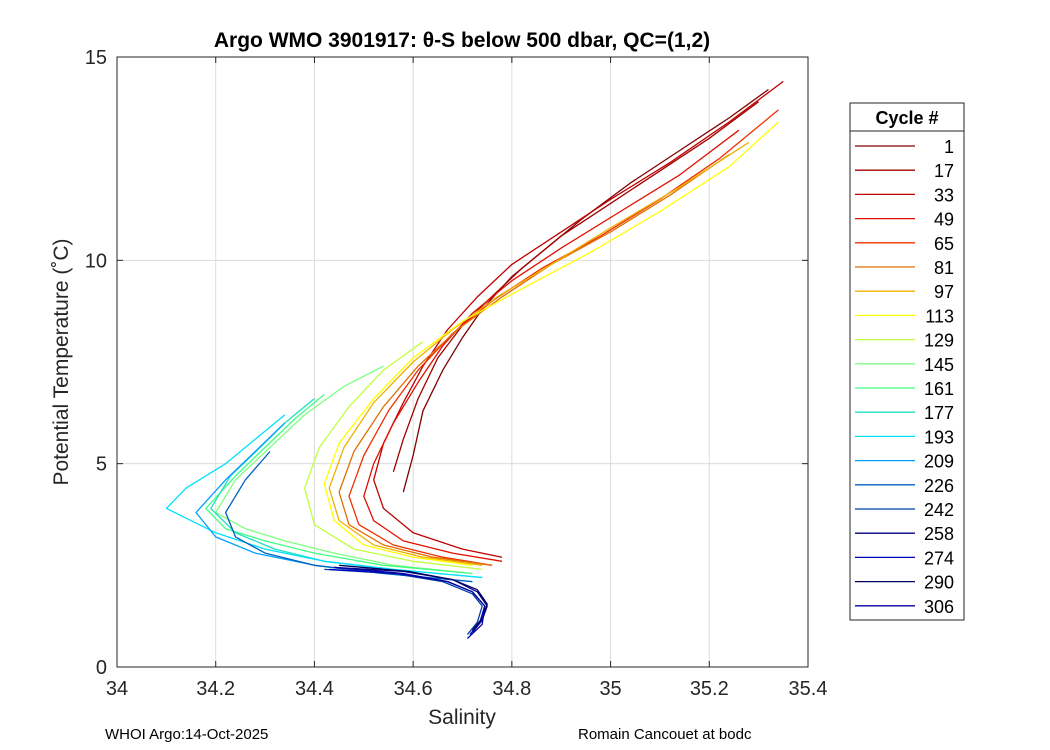  What do you see at coordinates (944, 244) in the screenshot?
I see `legend-label: 65` at bounding box center [944, 244].